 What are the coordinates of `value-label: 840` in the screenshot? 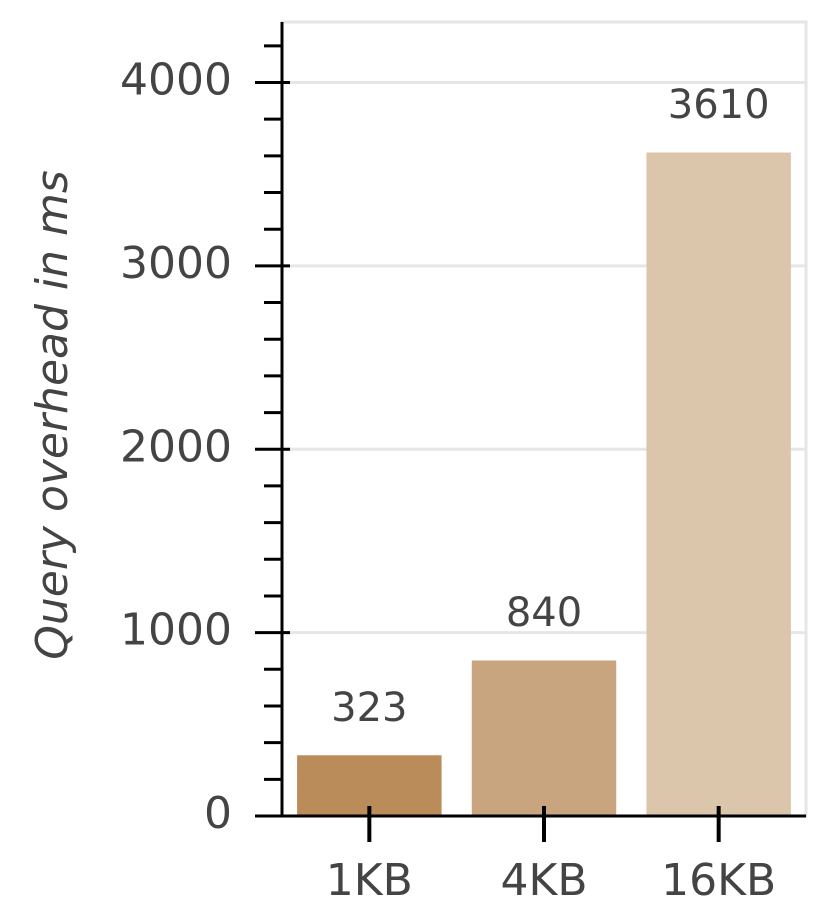 It's located at (544, 613).